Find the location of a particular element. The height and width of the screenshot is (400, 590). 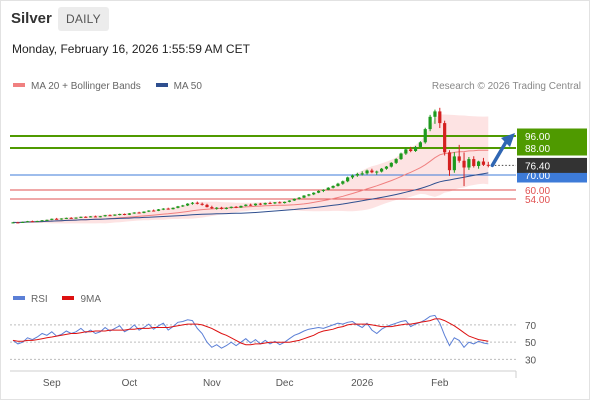

timeframe-badge: DAILY is located at coordinates (83, 19).